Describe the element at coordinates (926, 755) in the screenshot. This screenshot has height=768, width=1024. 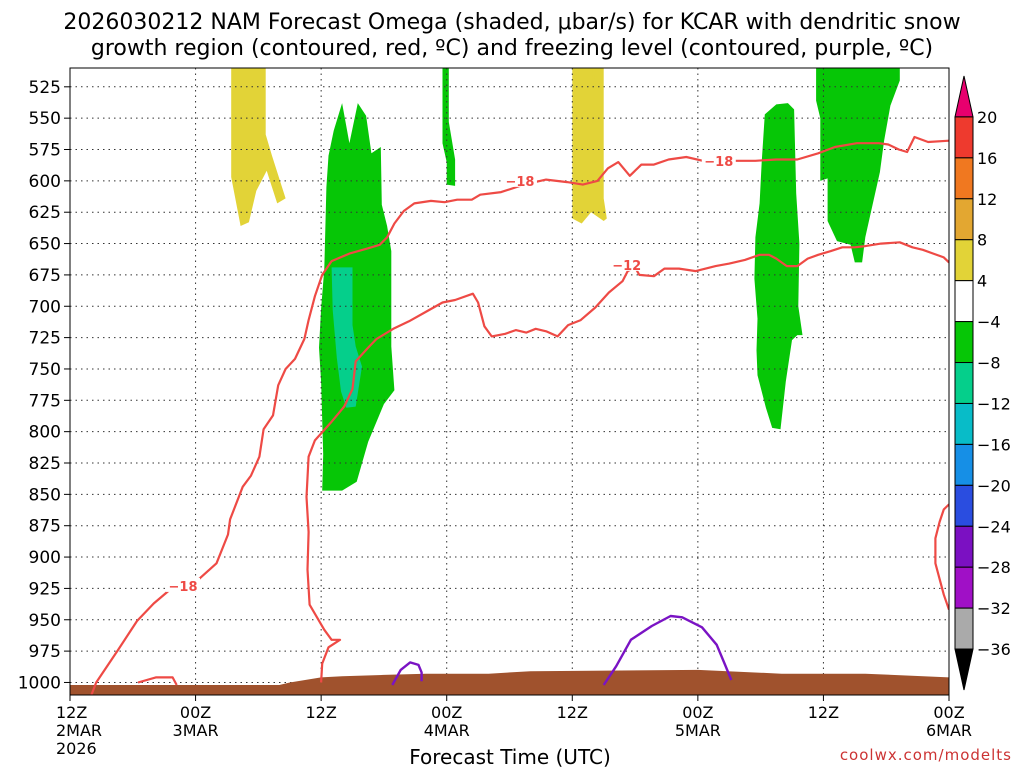
I see `credit-text: coolwx.com/modelts` at that location.